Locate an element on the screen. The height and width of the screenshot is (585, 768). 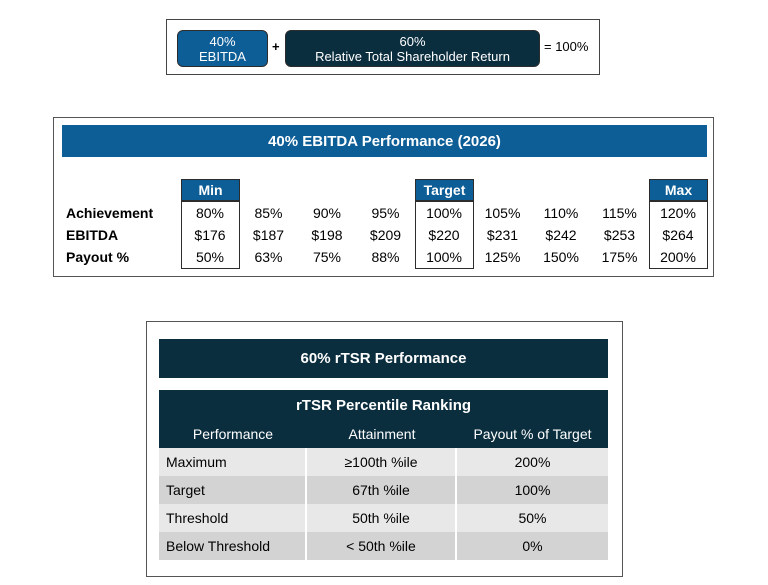
payout-cell: 100% is located at coordinates (532, 490).